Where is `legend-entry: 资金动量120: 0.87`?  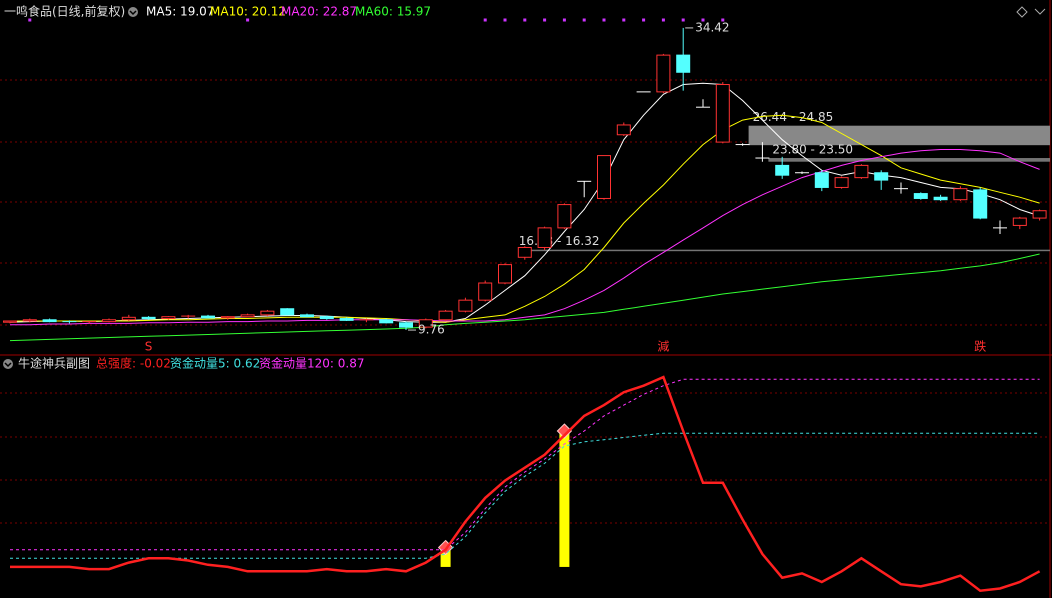 legend-entry: 资金动量120: 0.87 is located at coordinates (311, 363).